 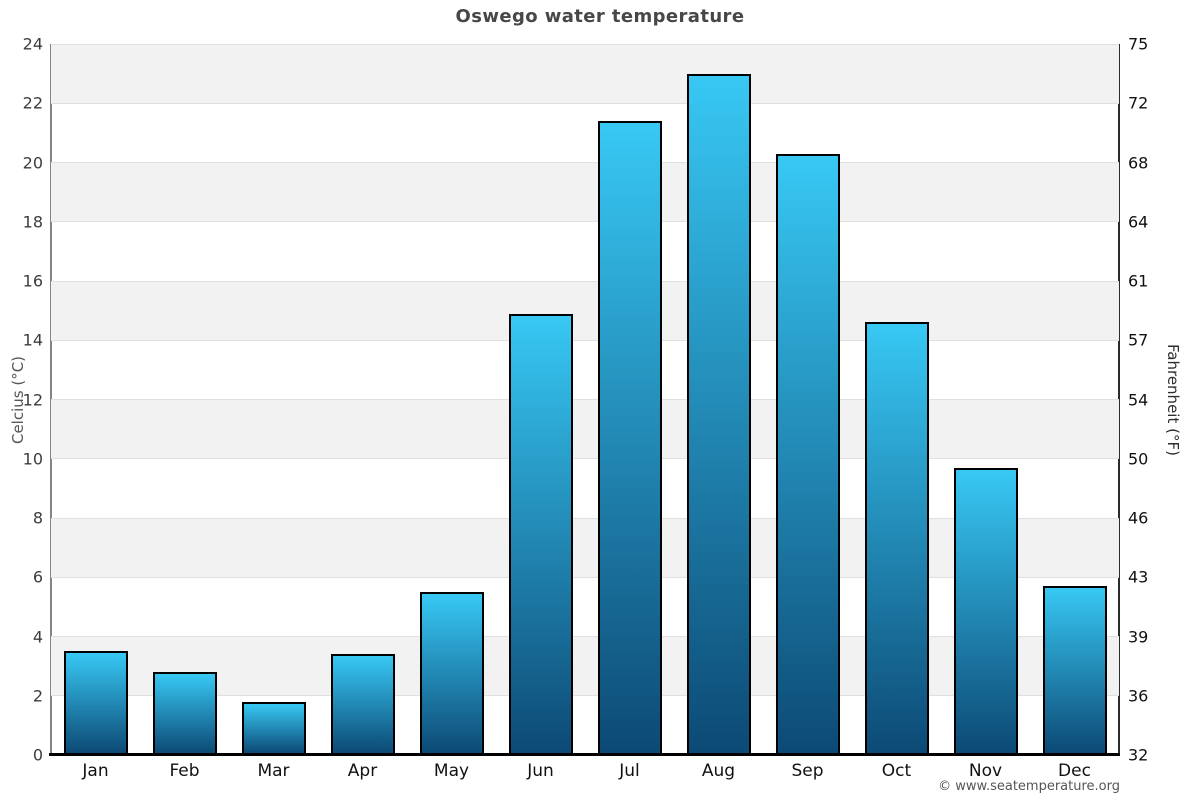 I want to click on bar-nov, so click(x=985, y=611).